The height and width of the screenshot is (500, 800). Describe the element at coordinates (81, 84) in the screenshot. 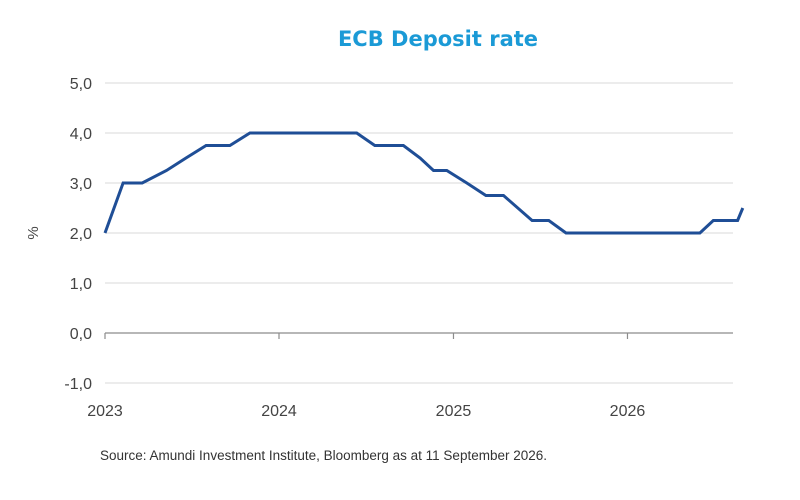

I see `y-tick-label: 5,0` at that location.